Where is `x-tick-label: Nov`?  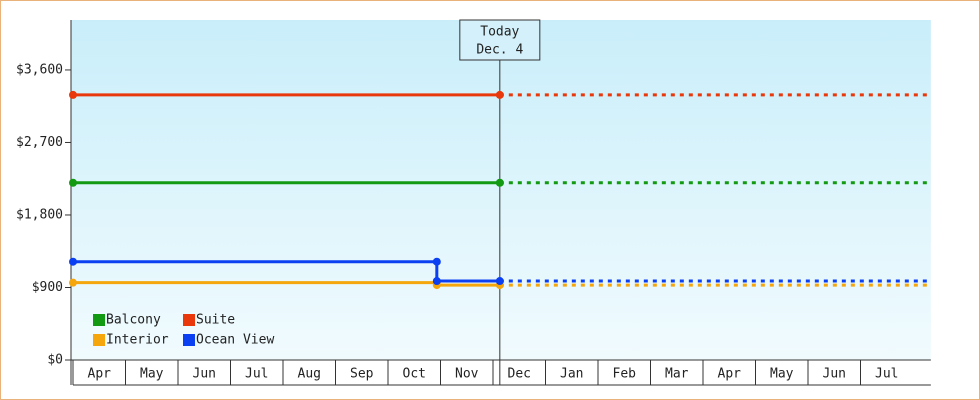 x-tick-label: Nov is located at coordinates (467, 374).